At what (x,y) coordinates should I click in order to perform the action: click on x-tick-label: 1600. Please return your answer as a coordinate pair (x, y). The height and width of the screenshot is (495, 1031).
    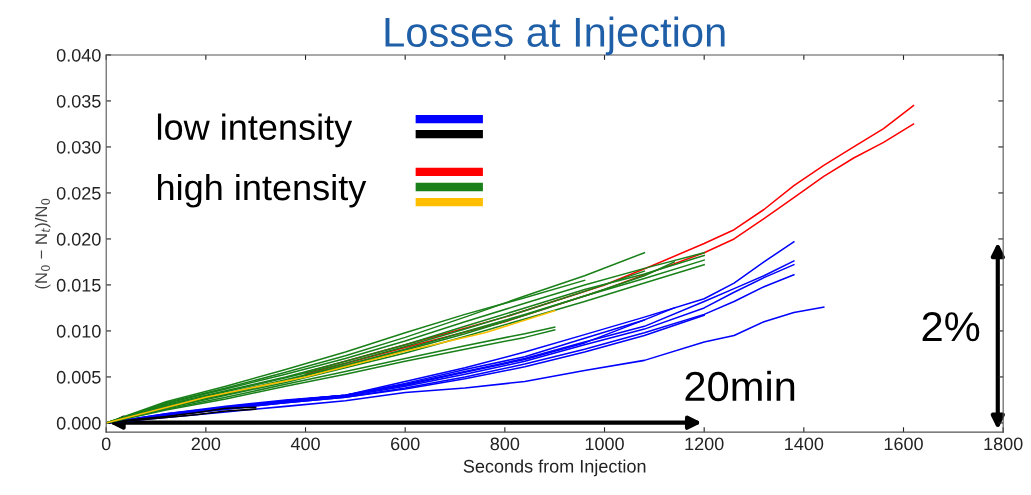
    Looking at the image, I should click on (903, 444).